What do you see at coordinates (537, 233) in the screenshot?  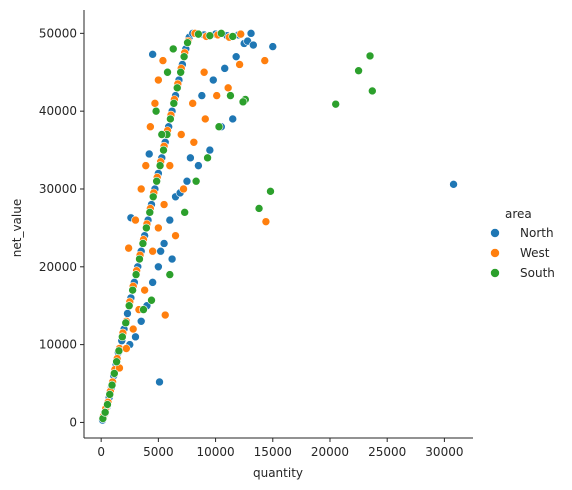 I see `legend-label: North` at bounding box center [537, 233].